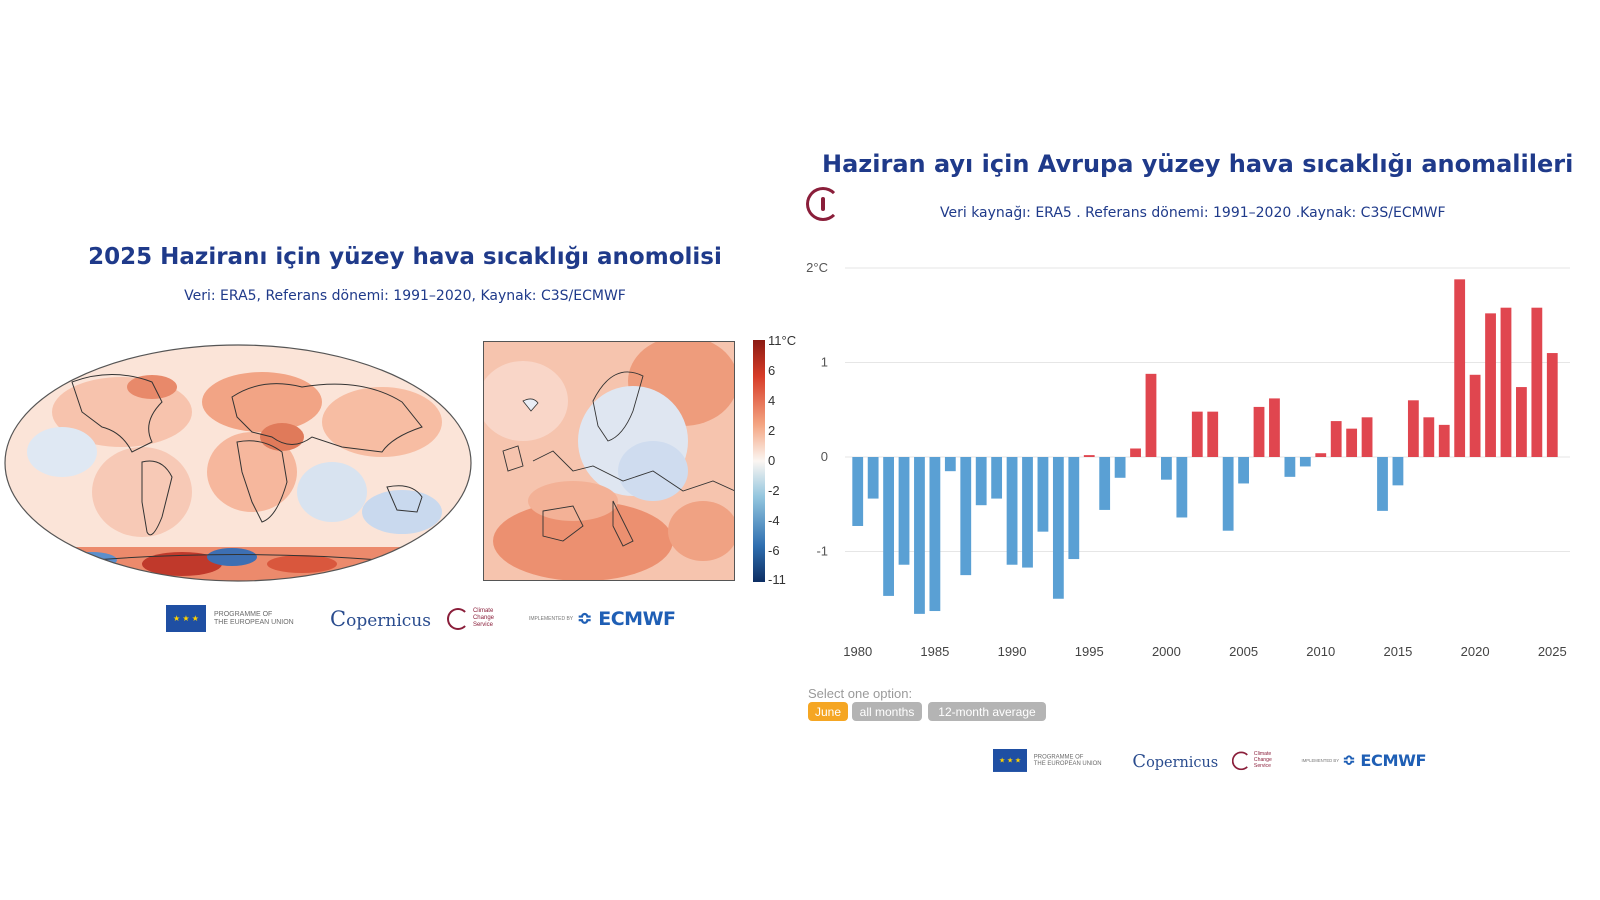  What do you see at coordinates (1367, 437) in the screenshot?
I see `bar-2013` at bounding box center [1367, 437].